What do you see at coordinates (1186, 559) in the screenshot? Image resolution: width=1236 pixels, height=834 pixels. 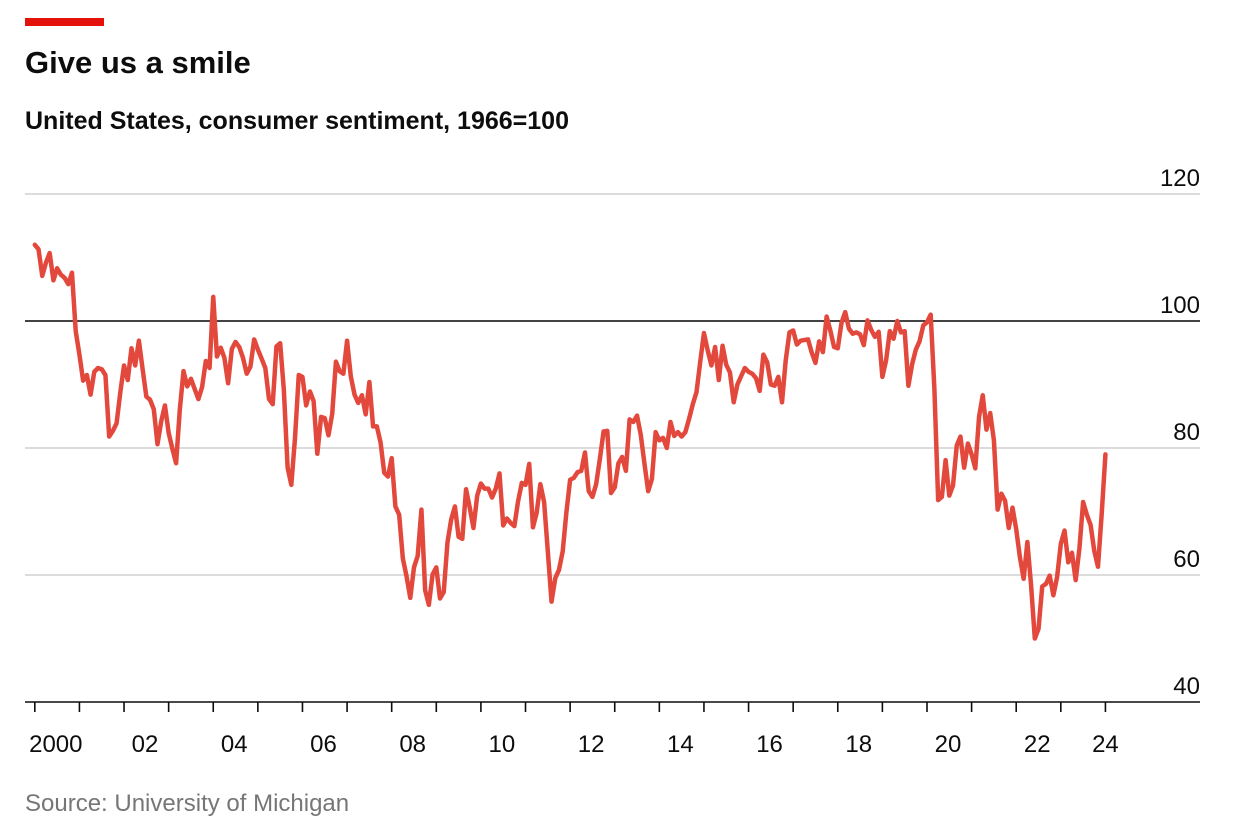 I see `y-tick-label: 60` at bounding box center [1186, 559].